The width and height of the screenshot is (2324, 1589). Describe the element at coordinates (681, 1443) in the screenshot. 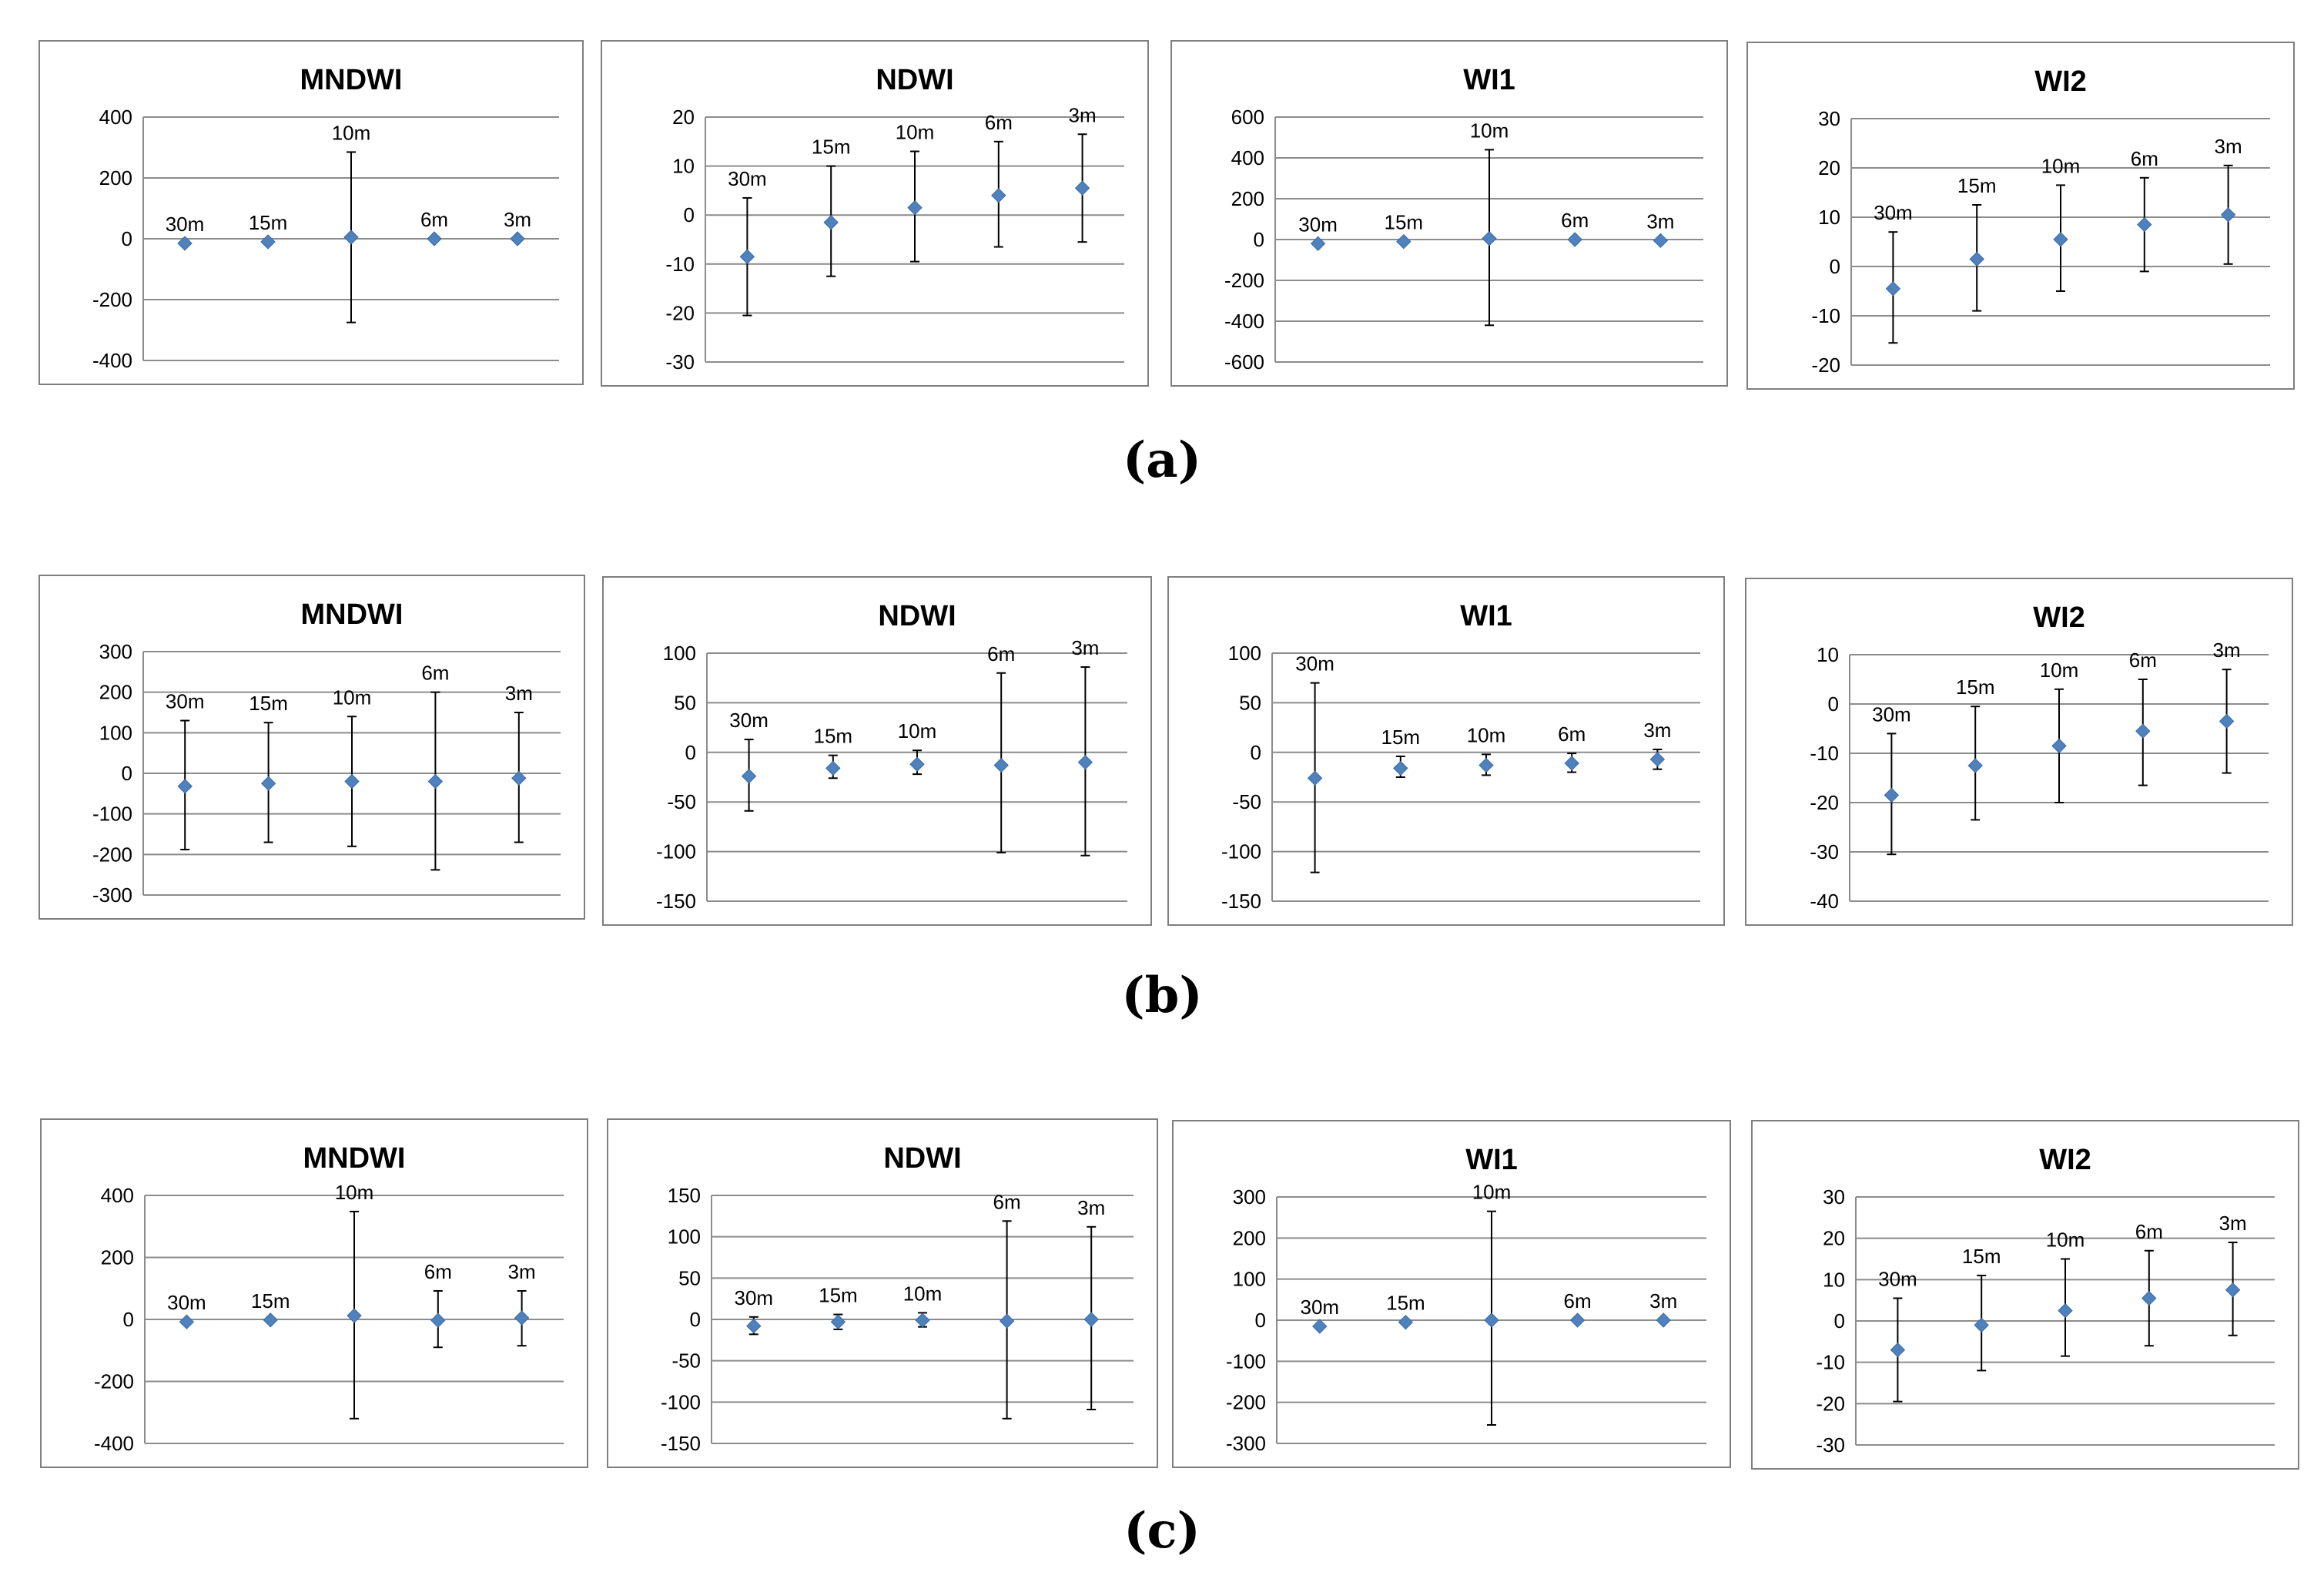

I see `y-tick-label: -150` at that location.